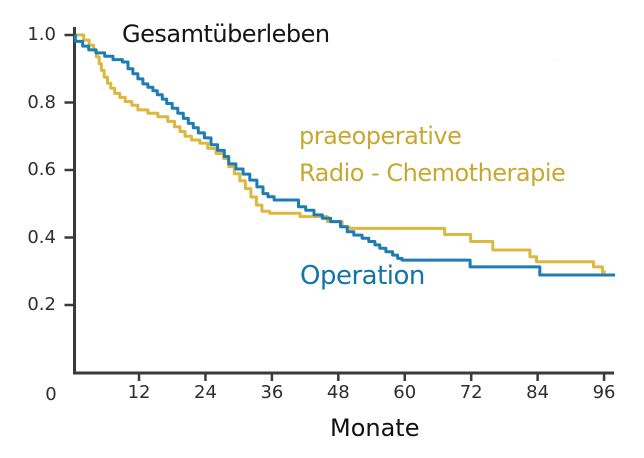  I want to click on series-label-operation: Operation, so click(362, 276).